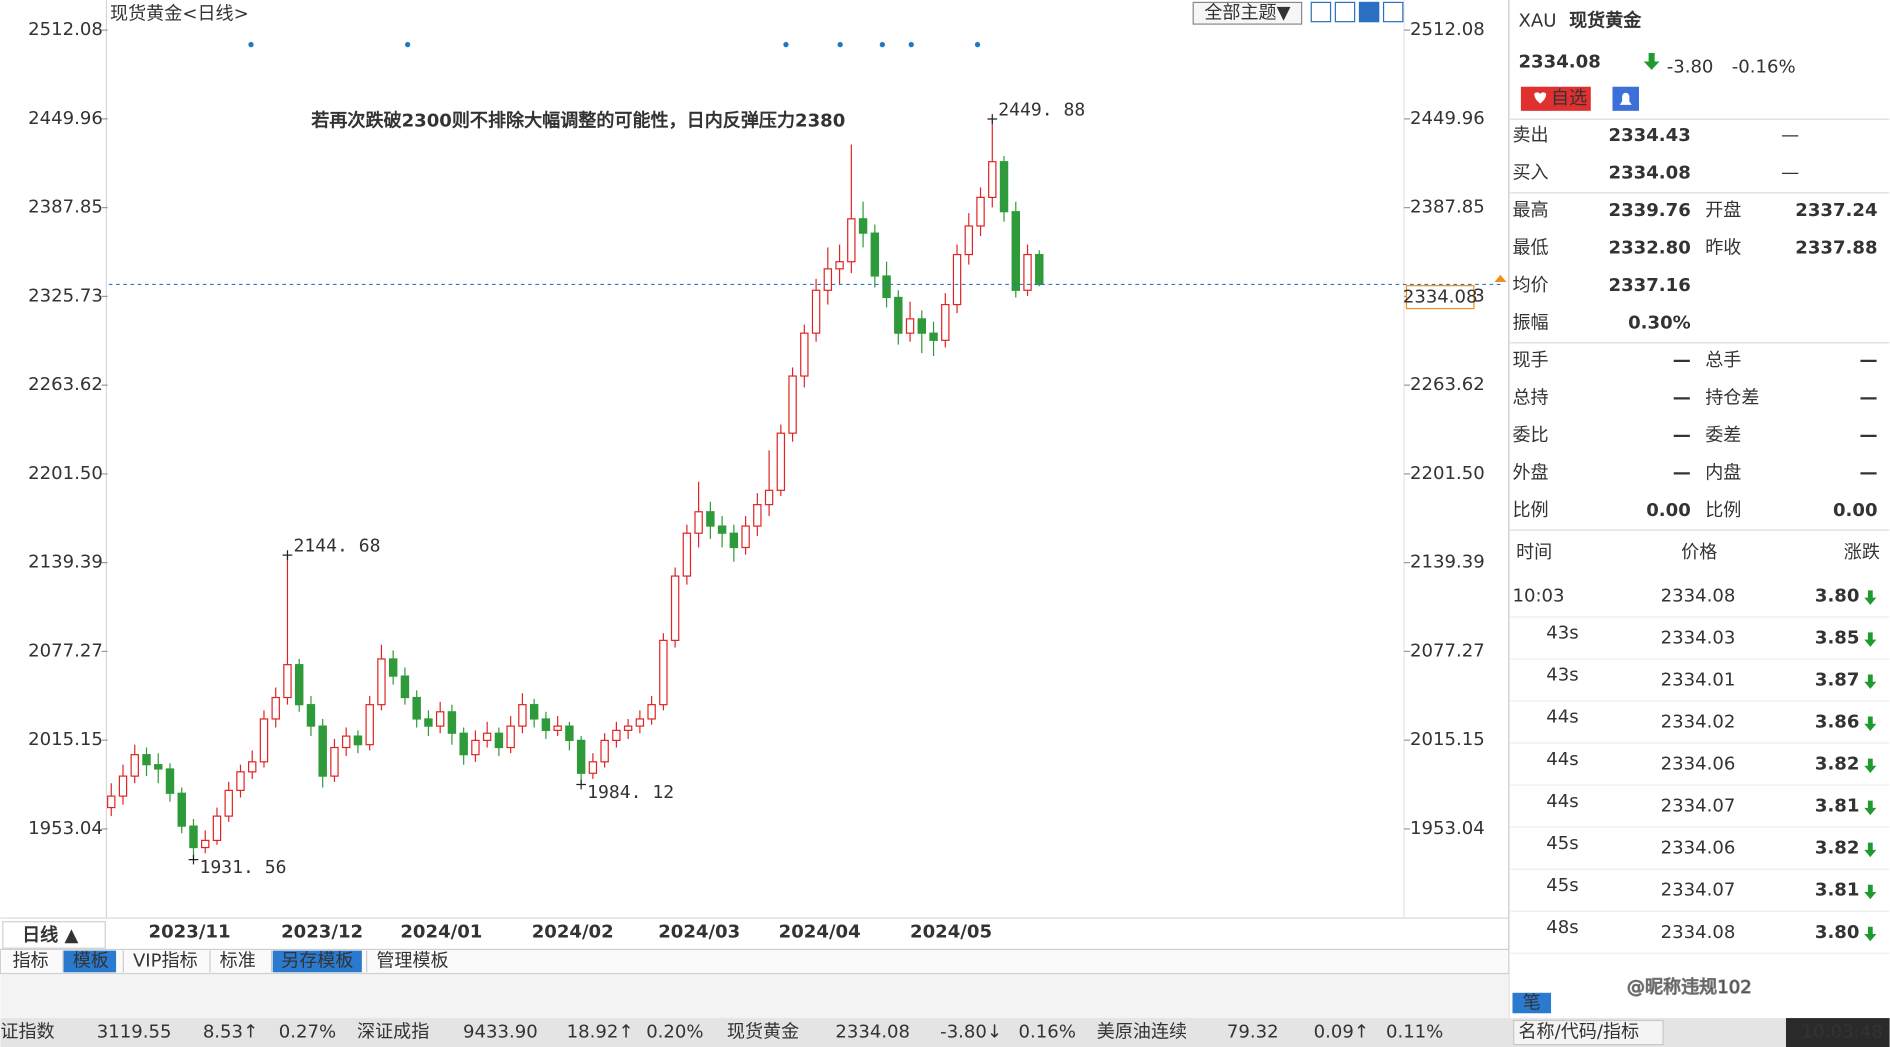 This screenshot has width=1890, height=1047. Describe the element at coordinates (165, 960) in the screenshot. I see `tab: VIP指标` at that location.